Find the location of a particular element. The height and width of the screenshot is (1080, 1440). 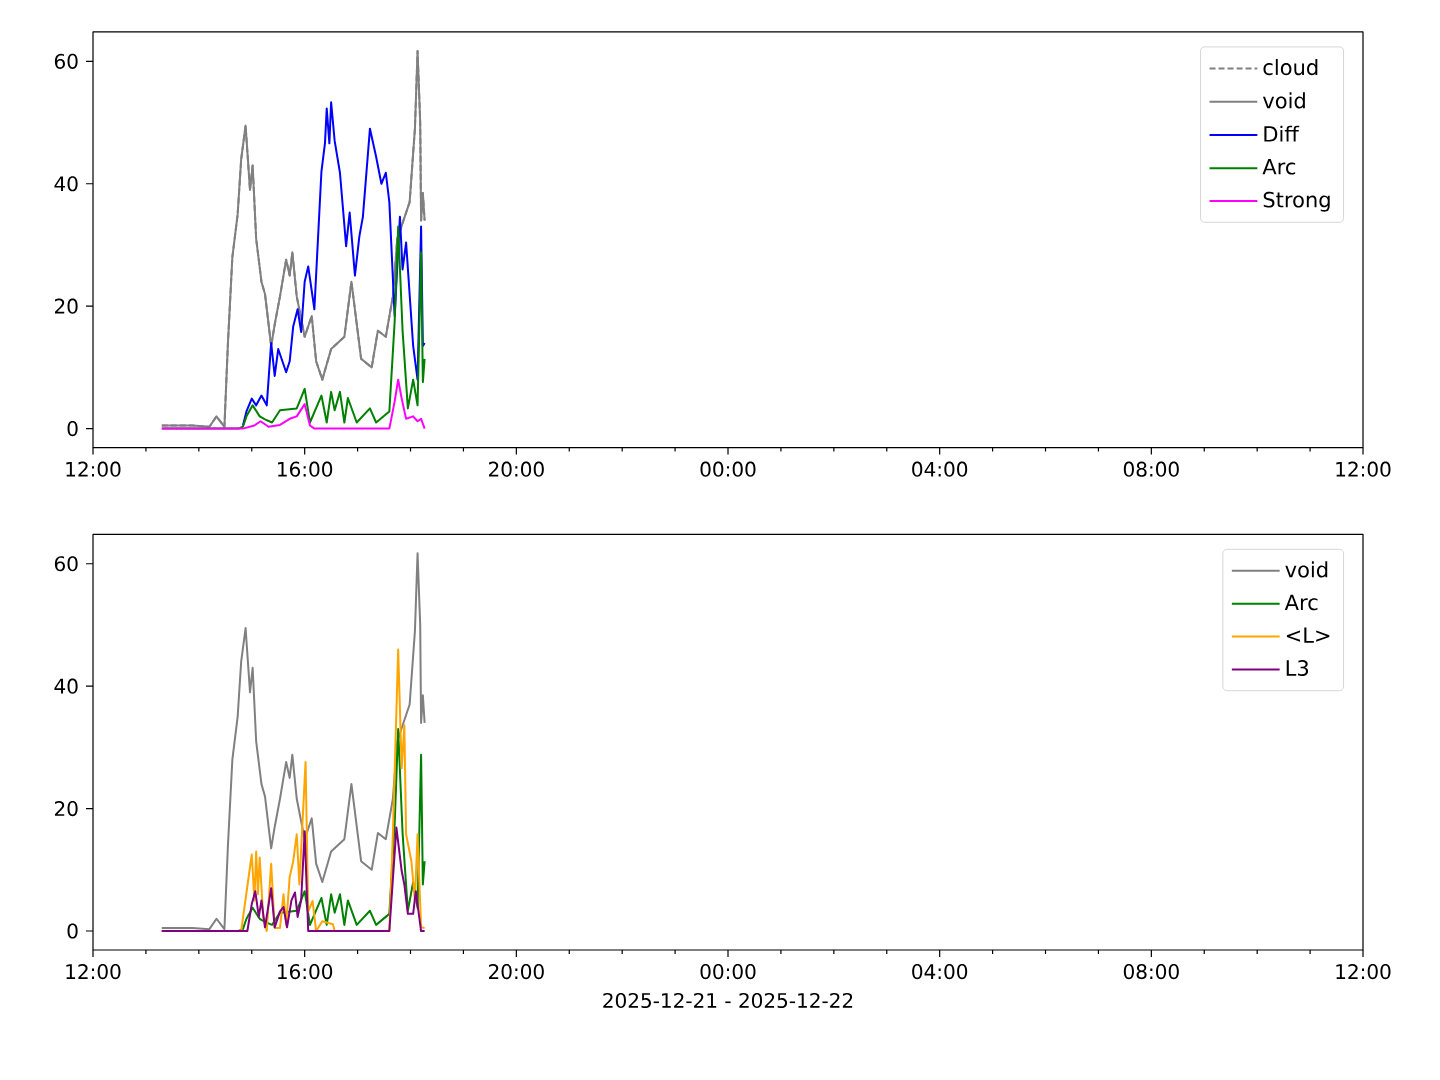

legend-label: Diff is located at coordinates (1282, 133).